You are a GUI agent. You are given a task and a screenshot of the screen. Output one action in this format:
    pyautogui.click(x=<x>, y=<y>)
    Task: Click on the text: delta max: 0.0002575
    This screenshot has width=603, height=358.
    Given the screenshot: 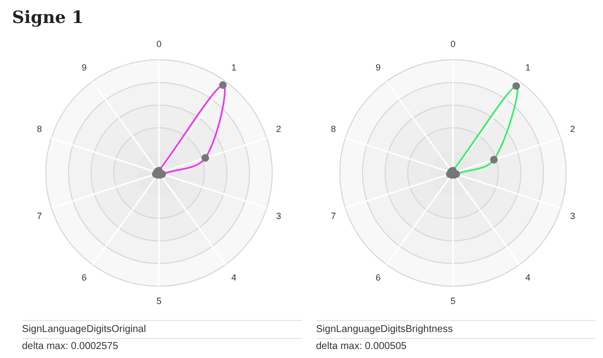 What is the action you would take?
    pyautogui.click(x=70, y=346)
    